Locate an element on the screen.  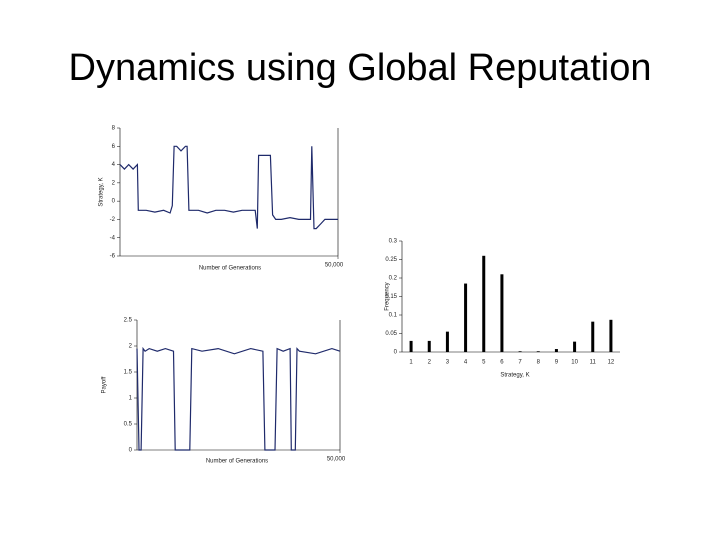
x-tick-label: 1 is located at coordinates (411, 363).